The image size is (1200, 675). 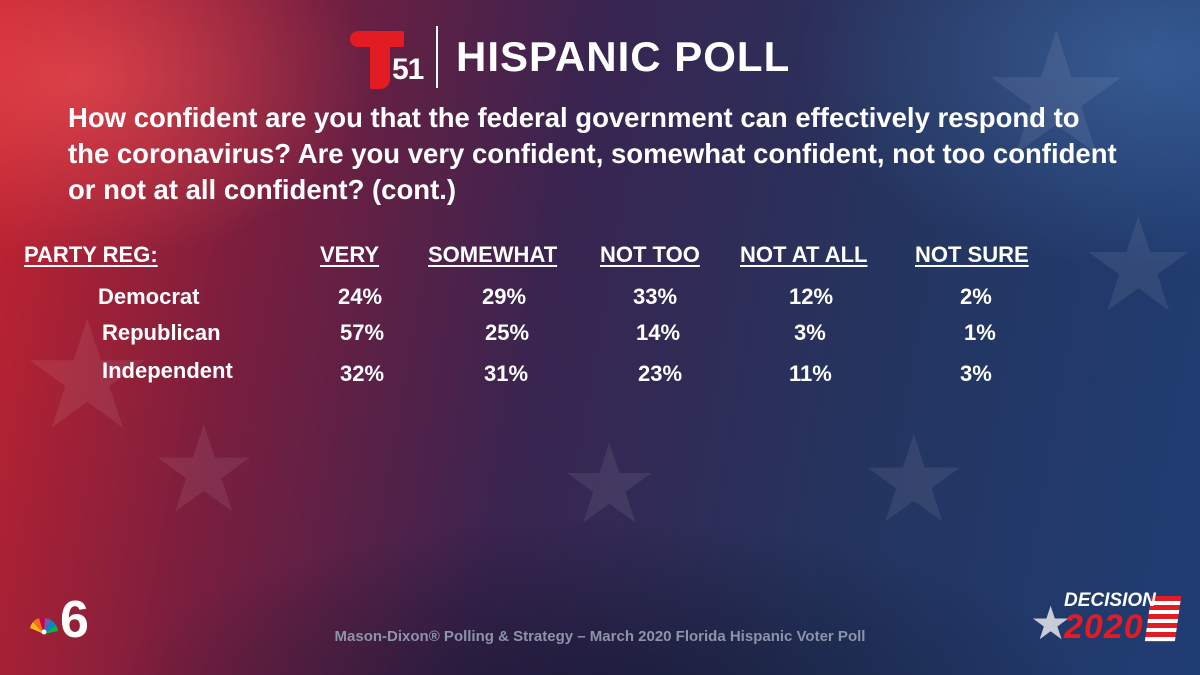 What do you see at coordinates (507, 332) in the screenshot?
I see `table-cell: 25%` at bounding box center [507, 332].